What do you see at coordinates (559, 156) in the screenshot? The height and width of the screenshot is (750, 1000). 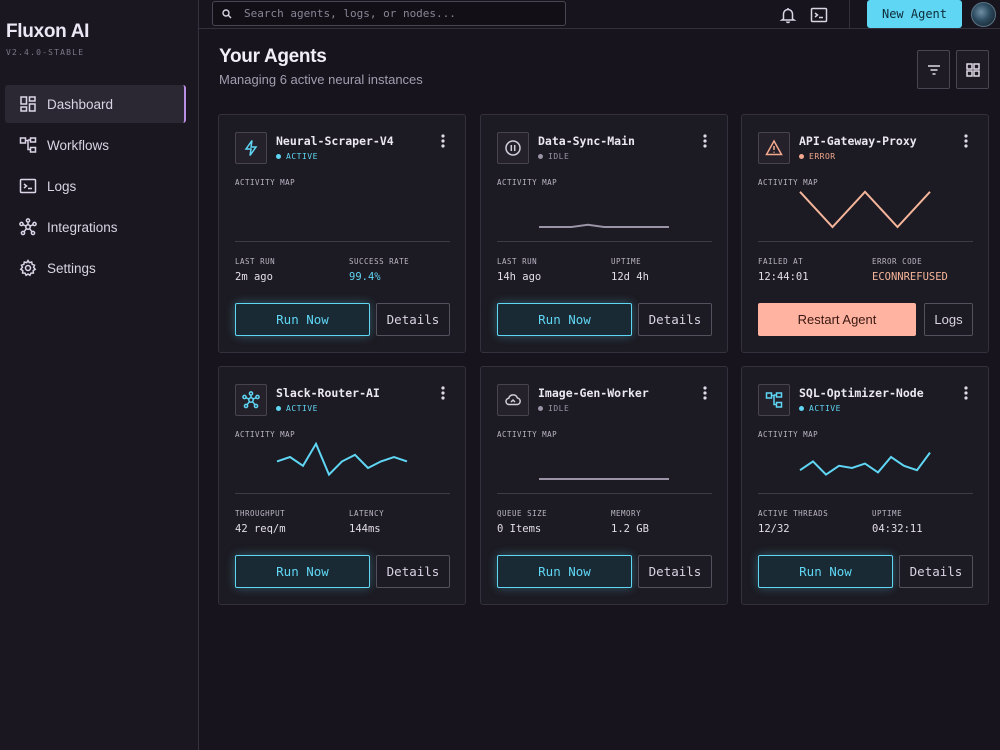 I see `status-text: IDLE` at bounding box center [559, 156].